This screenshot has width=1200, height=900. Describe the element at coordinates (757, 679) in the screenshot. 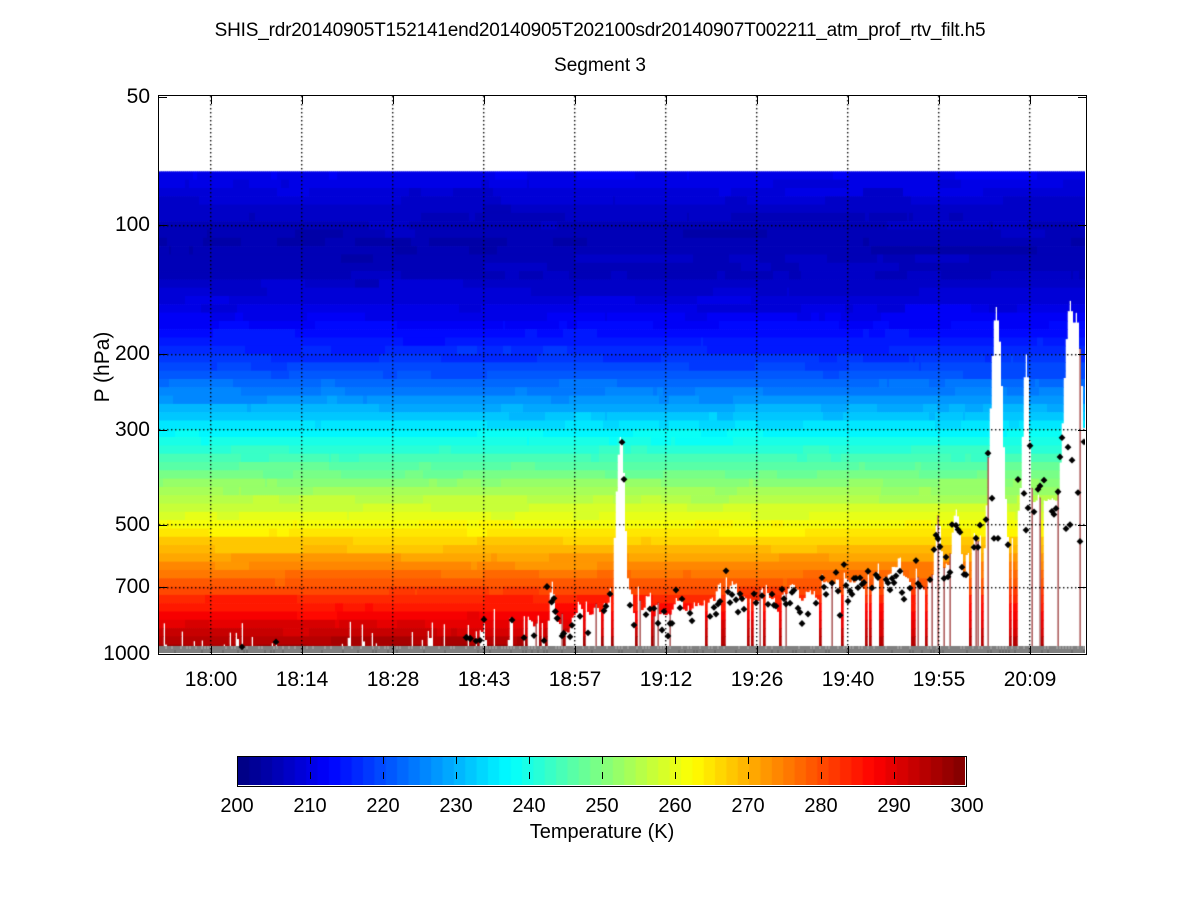

I see `x-tick-label: 19:26` at that location.